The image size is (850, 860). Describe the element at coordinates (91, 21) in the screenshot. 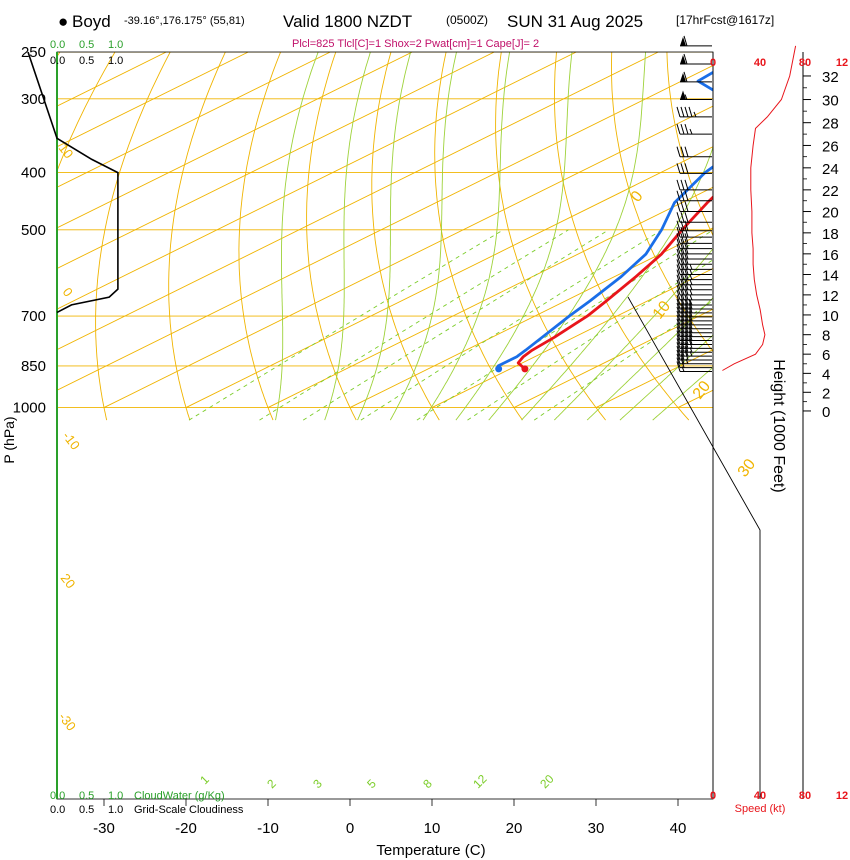

I see `site-name: Boyd` at that location.